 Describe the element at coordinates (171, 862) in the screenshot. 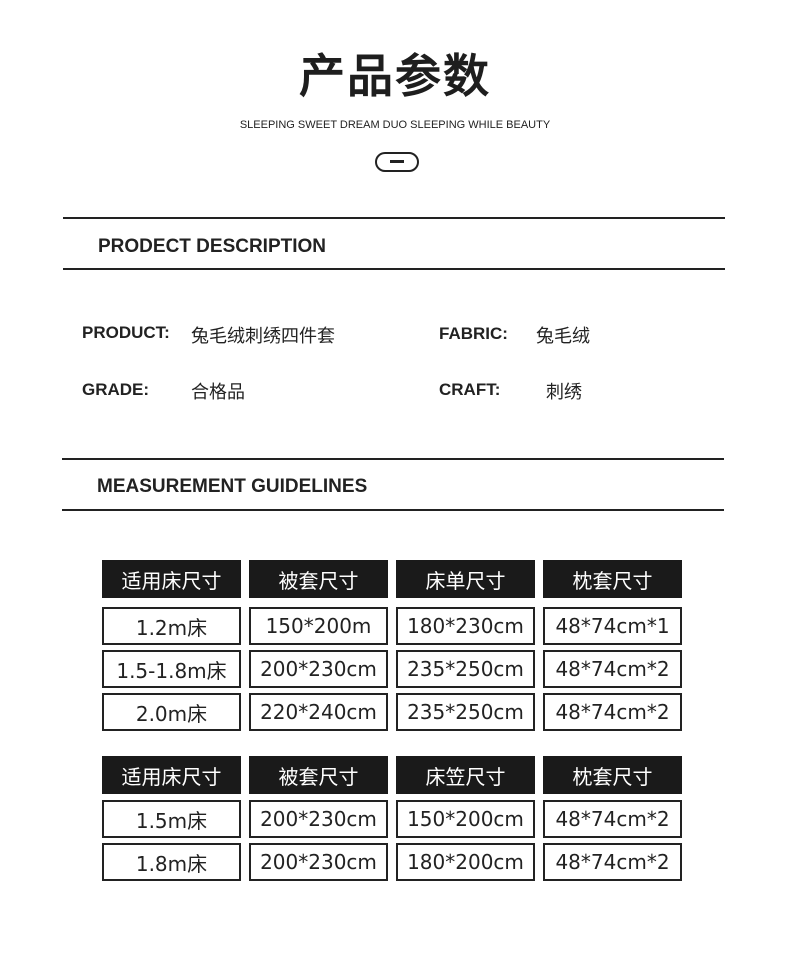

I see `table-cell: 1.8m床` at that location.